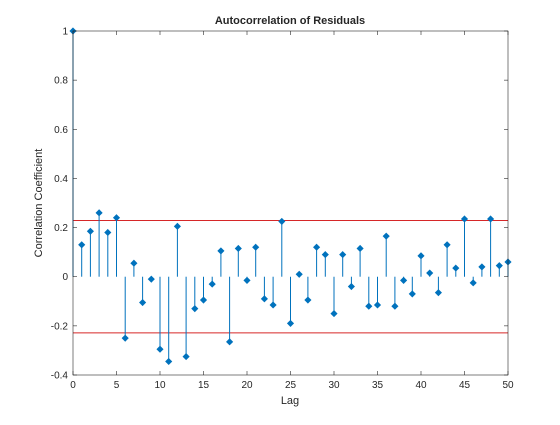 The width and height of the screenshot is (560, 425). I want to click on y-axis-label: Correlation Coefficient, so click(39, 203).